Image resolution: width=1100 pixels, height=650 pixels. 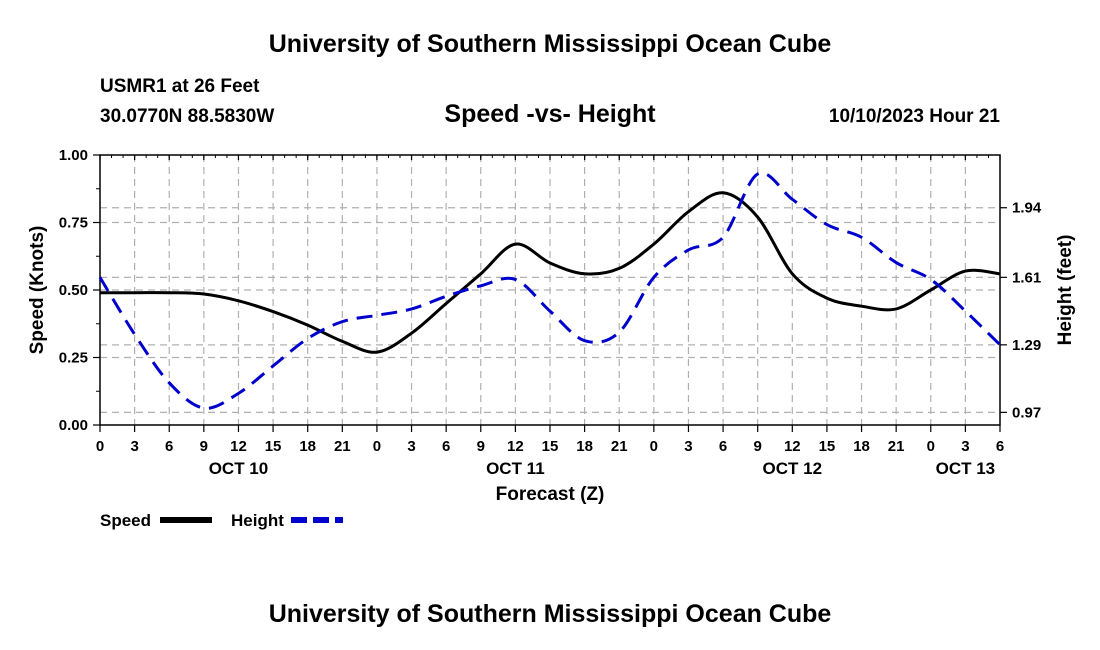 I want to click on date-label: OCT 11, so click(x=515, y=468).